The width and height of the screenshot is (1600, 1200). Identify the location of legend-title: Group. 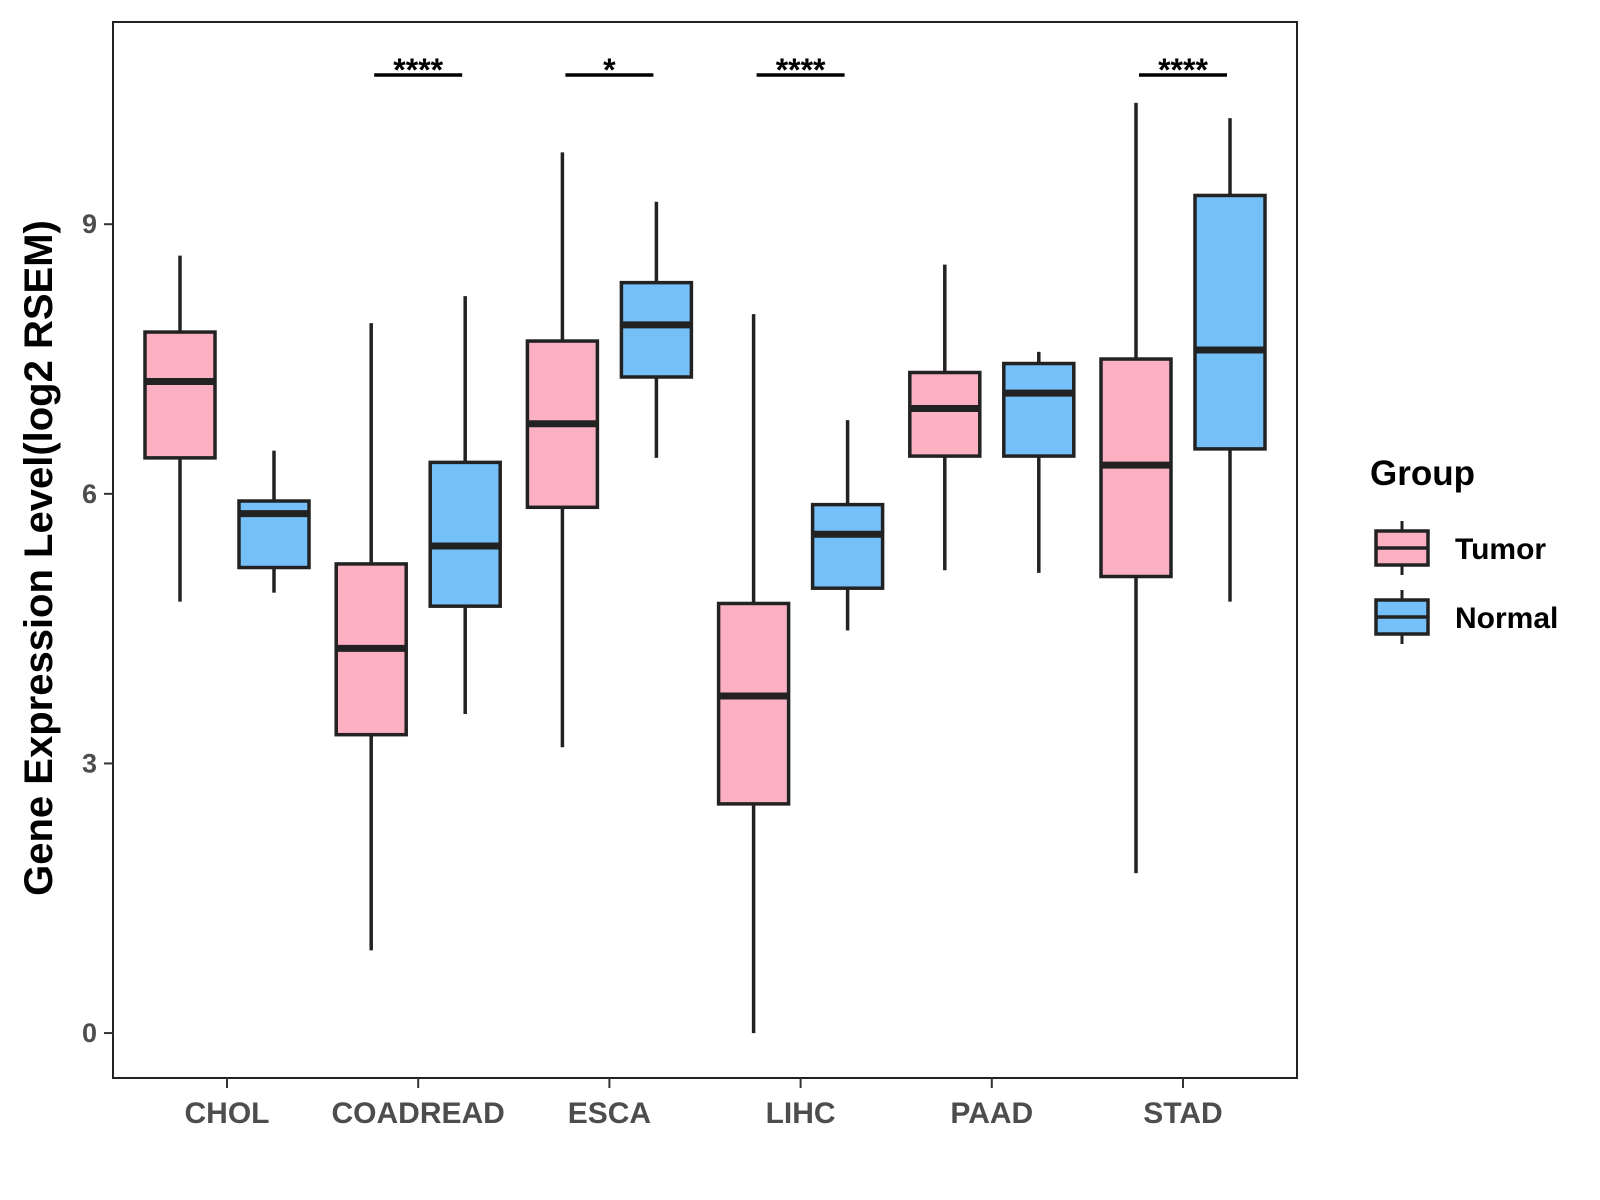
(1422, 473).